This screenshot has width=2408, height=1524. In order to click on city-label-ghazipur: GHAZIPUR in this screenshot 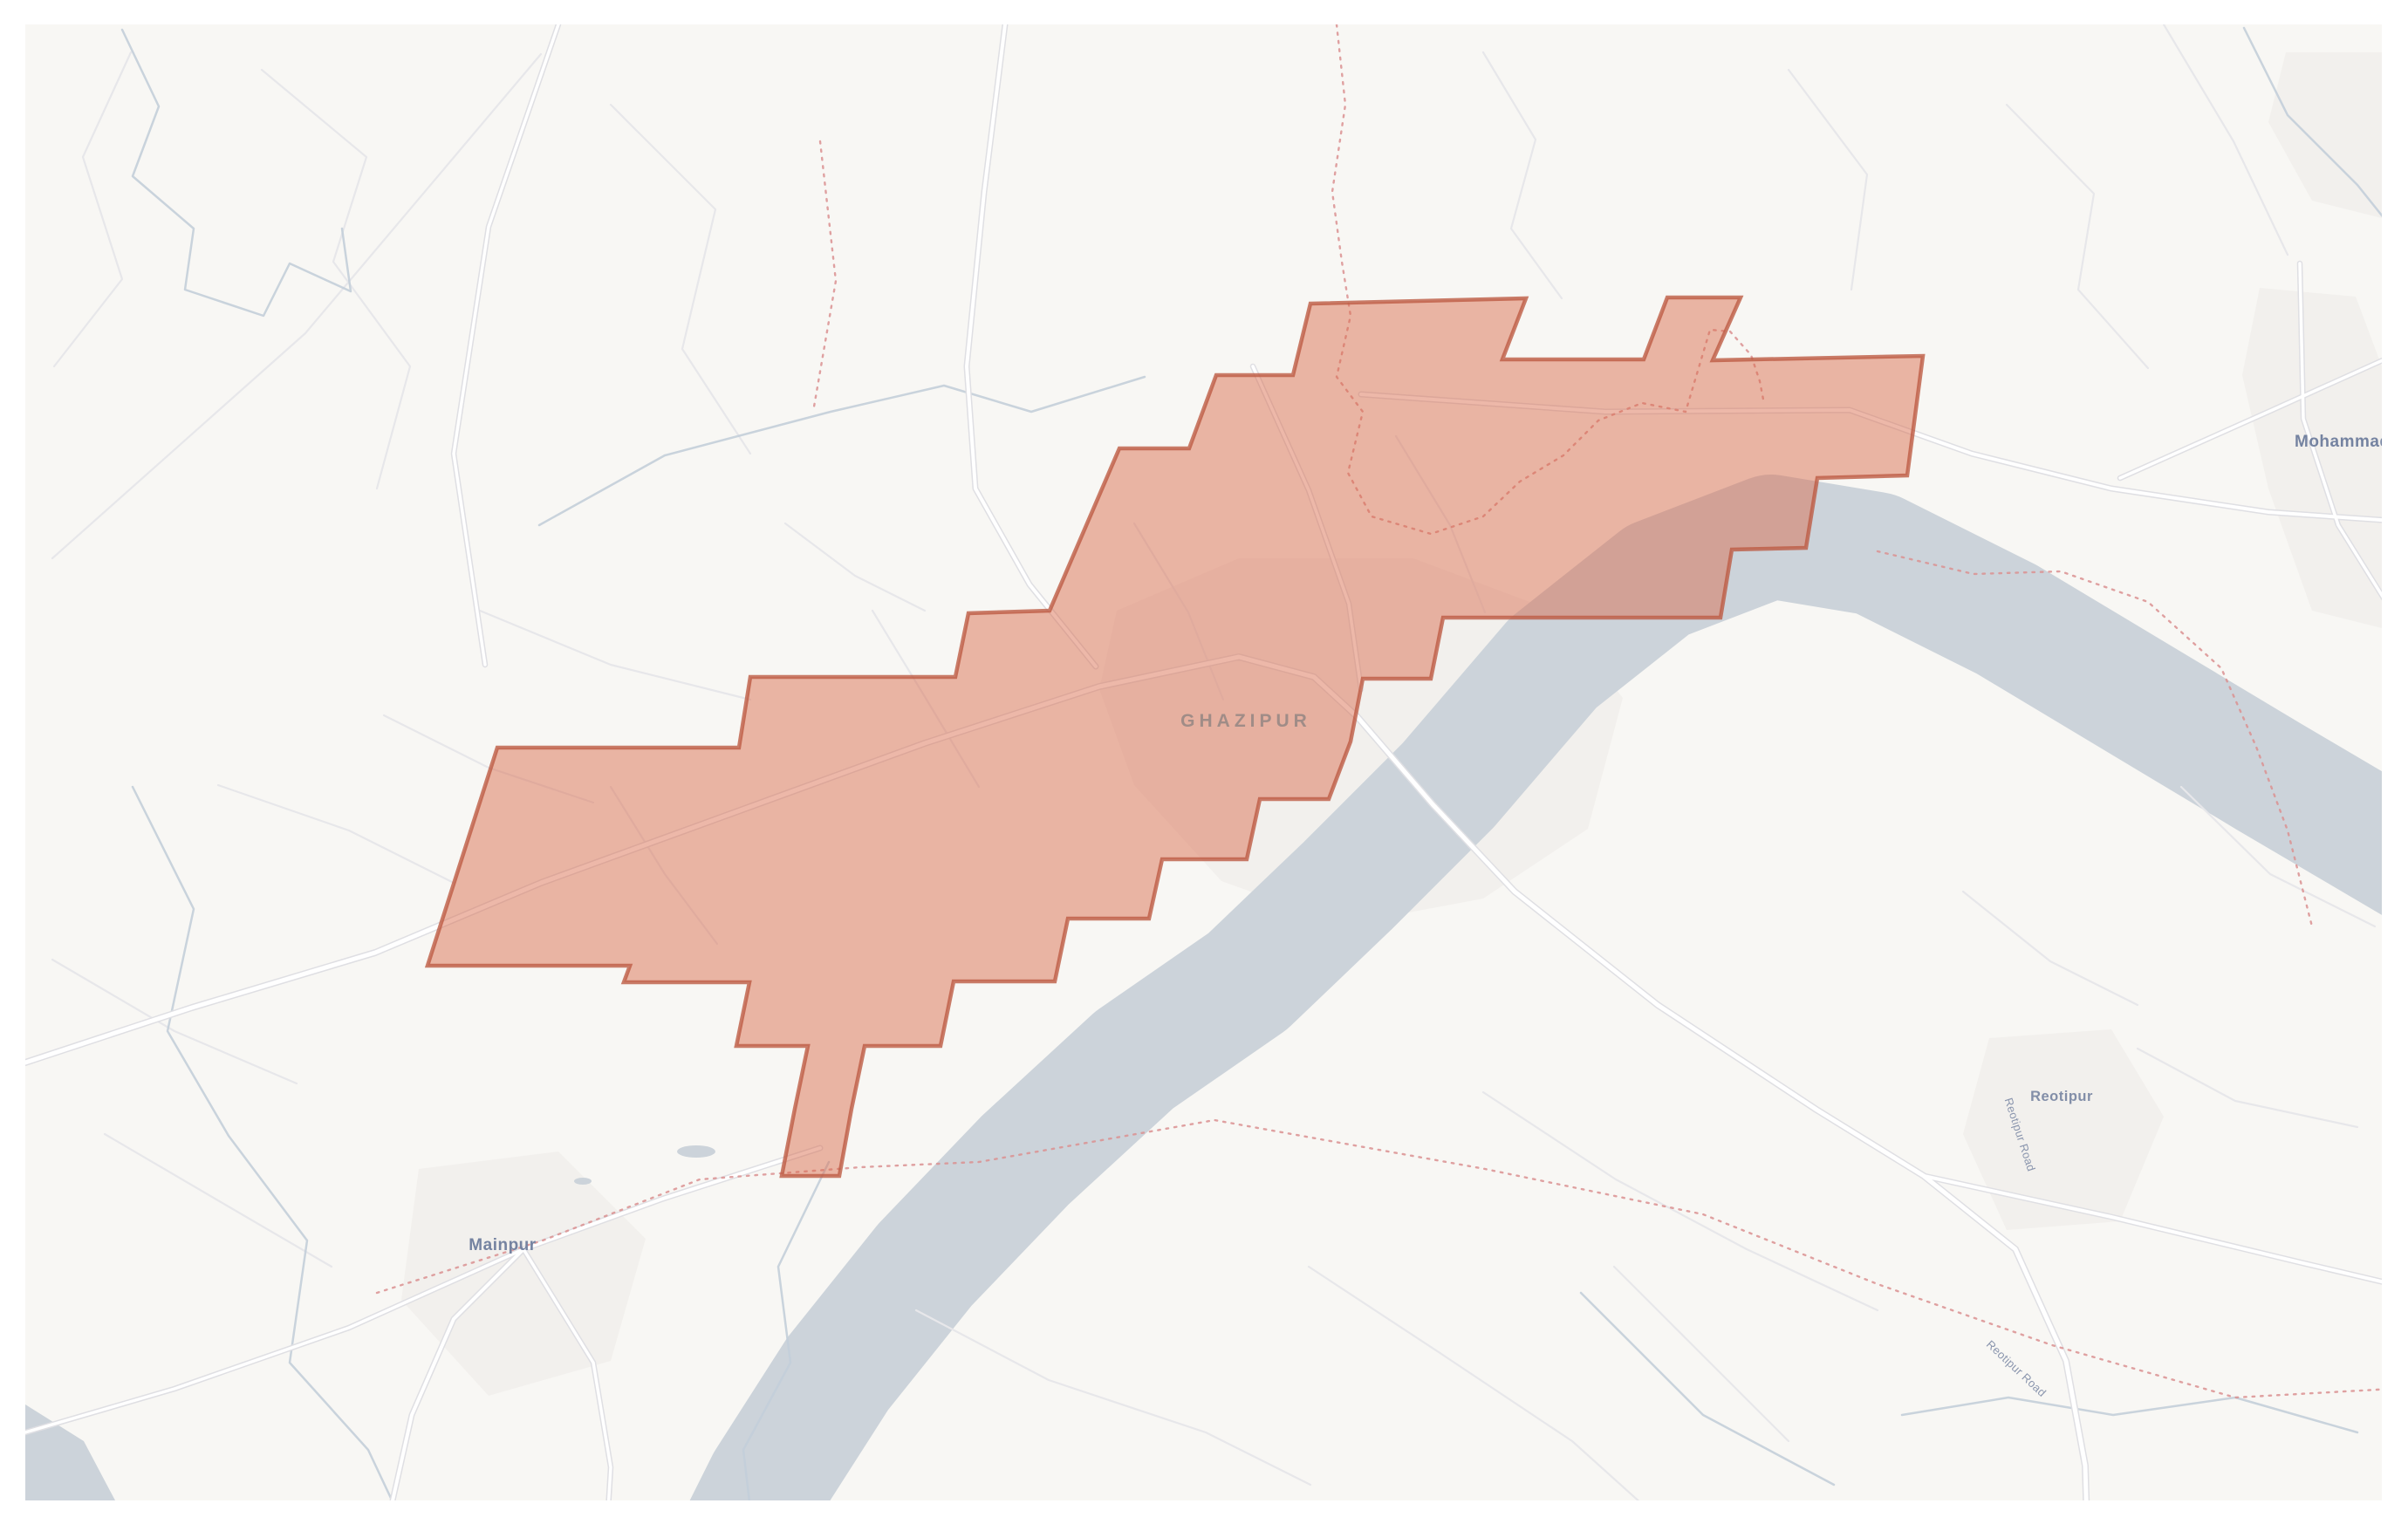, I will do `click(1245, 721)`.